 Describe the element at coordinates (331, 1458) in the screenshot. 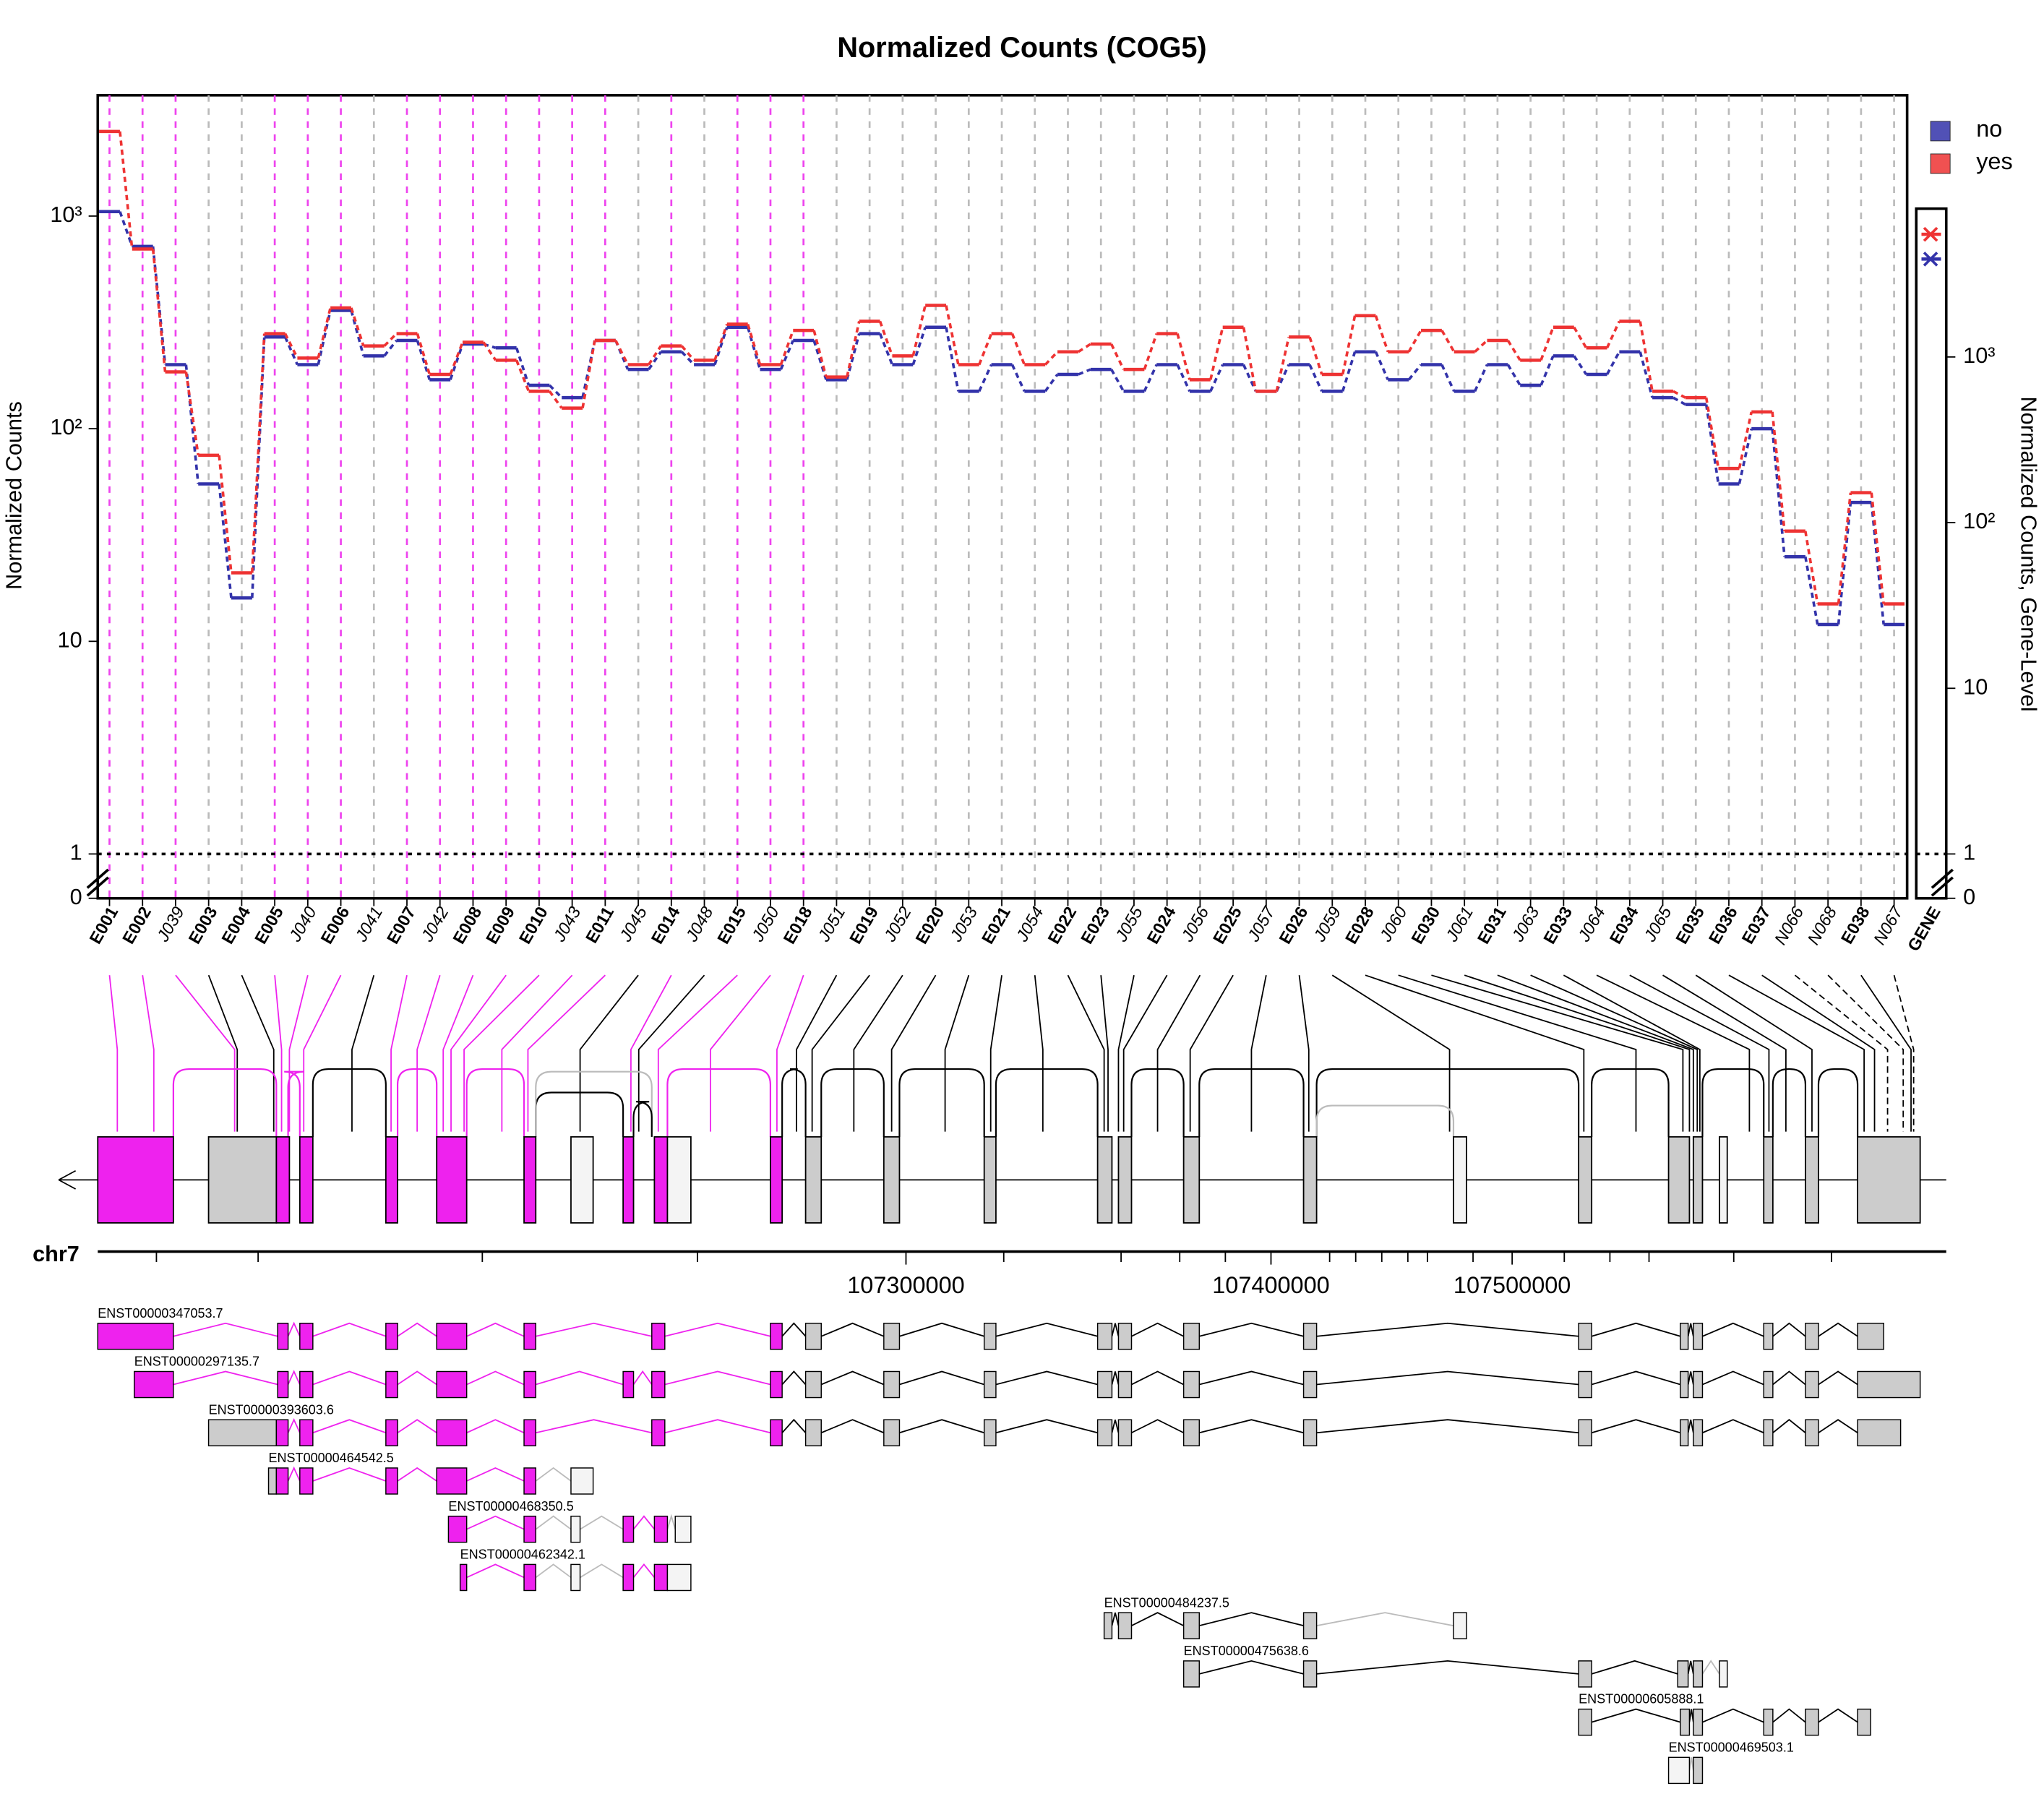

I see `transcript-label: ENST00000464542.5` at that location.